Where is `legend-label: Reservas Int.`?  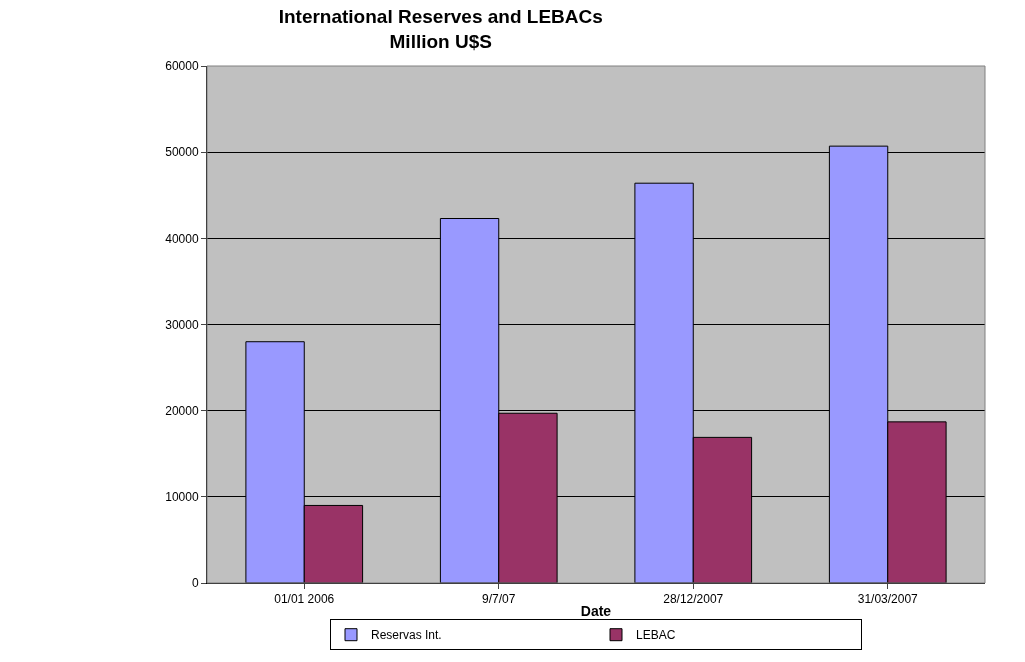 legend-label: Reservas Int. is located at coordinates (406, 635).